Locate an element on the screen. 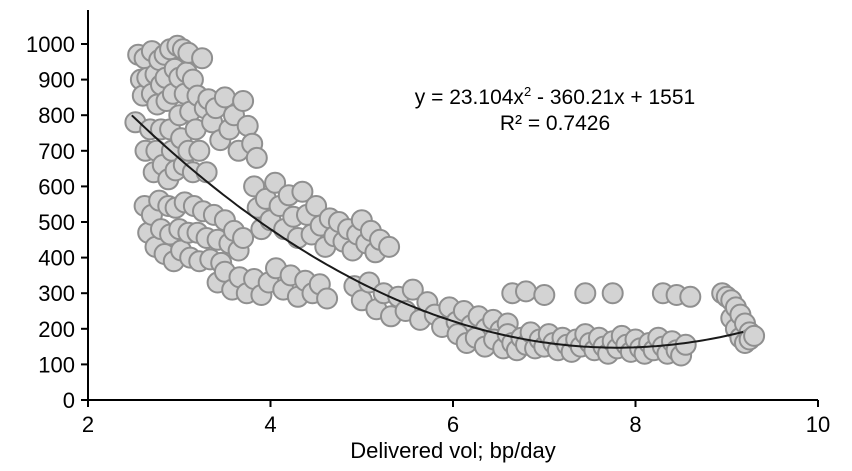 The width and height of the screenshot is (852, 471). x-axis-title: Delivered vol; bp/day is located at coordinates (452, 450).